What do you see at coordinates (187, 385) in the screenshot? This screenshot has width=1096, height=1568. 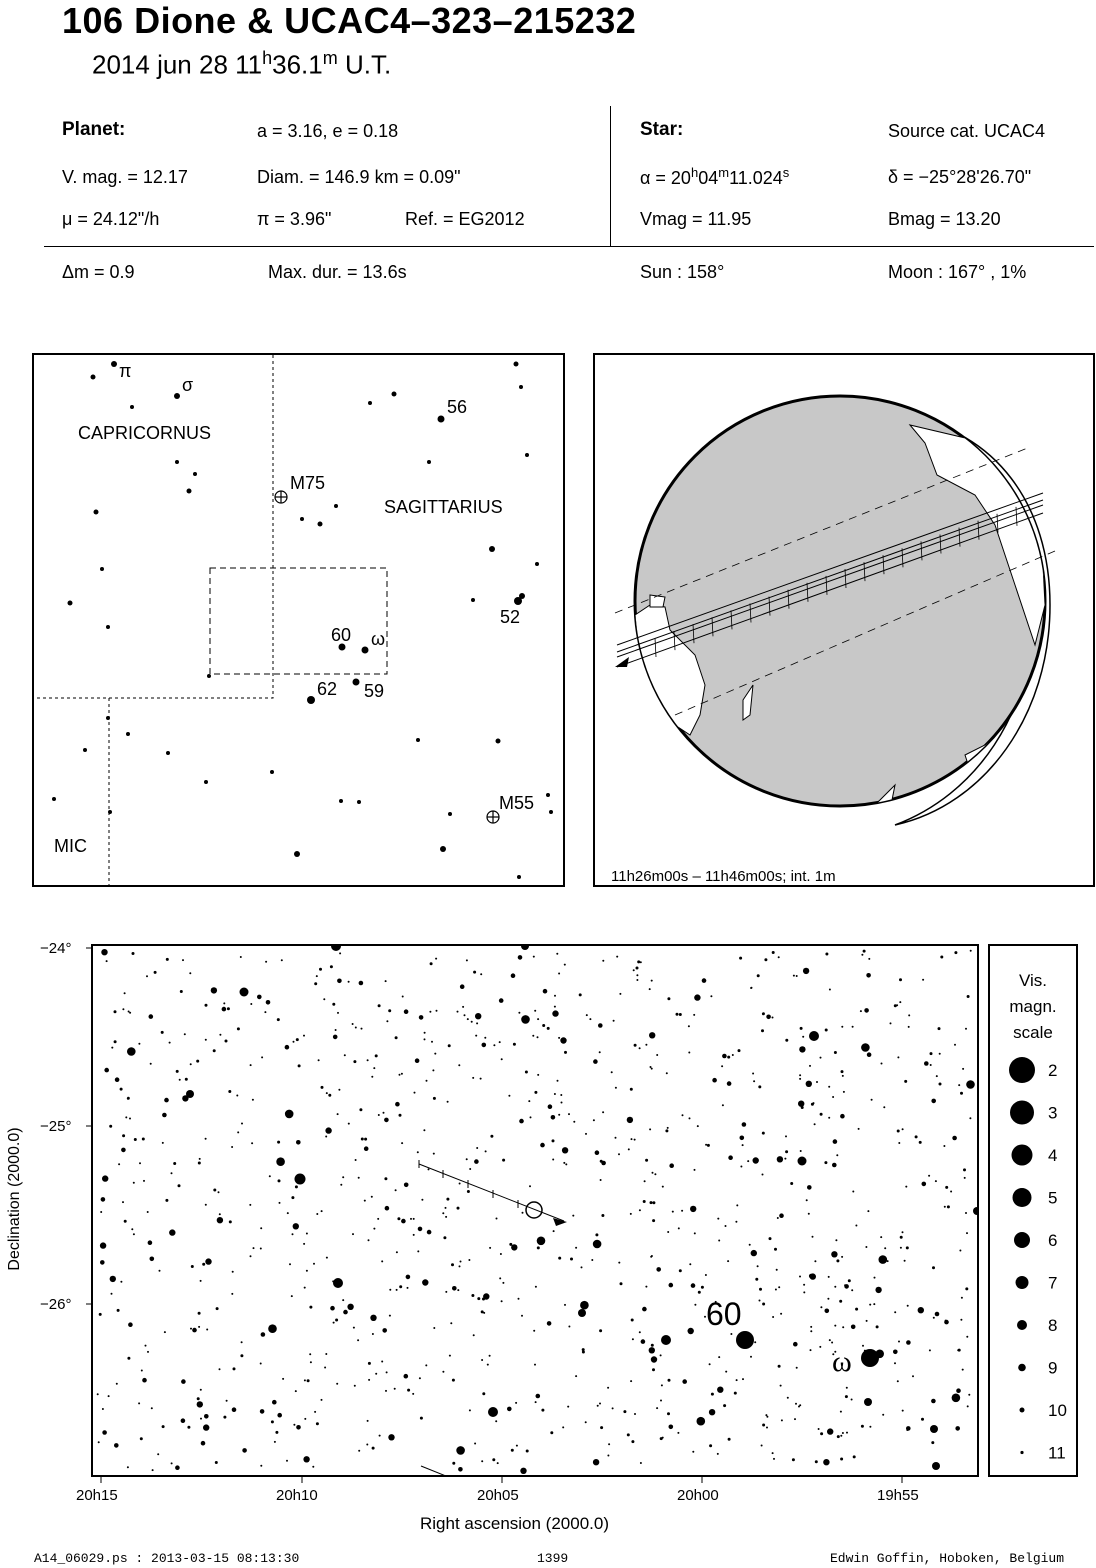 I see `star-label-sigma: σ` at bounding box center [187, 385].